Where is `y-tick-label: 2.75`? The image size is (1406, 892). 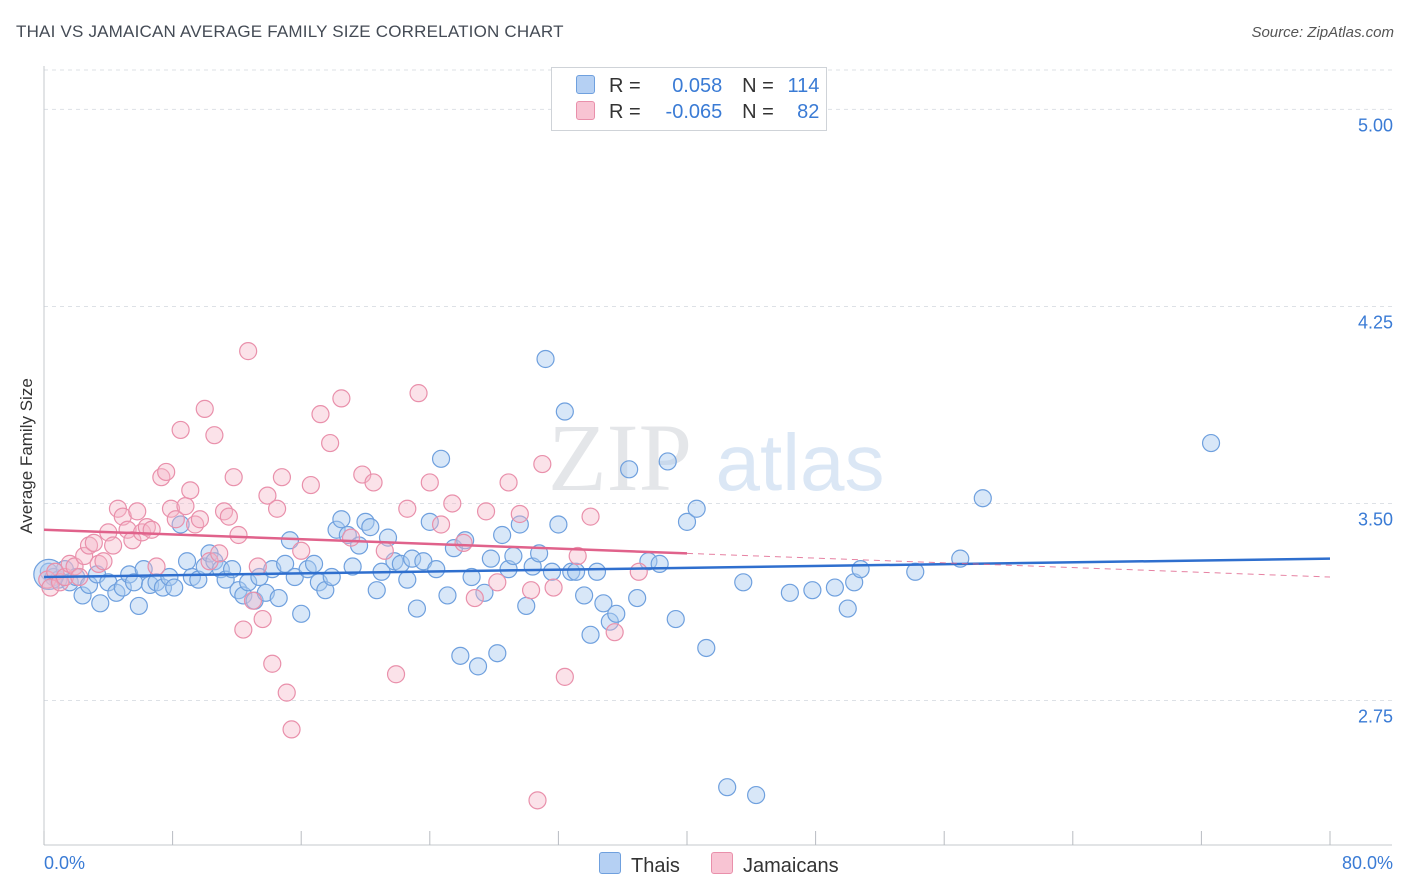
y-tick-label: 2.75 is located at coordinates (1375, 717).